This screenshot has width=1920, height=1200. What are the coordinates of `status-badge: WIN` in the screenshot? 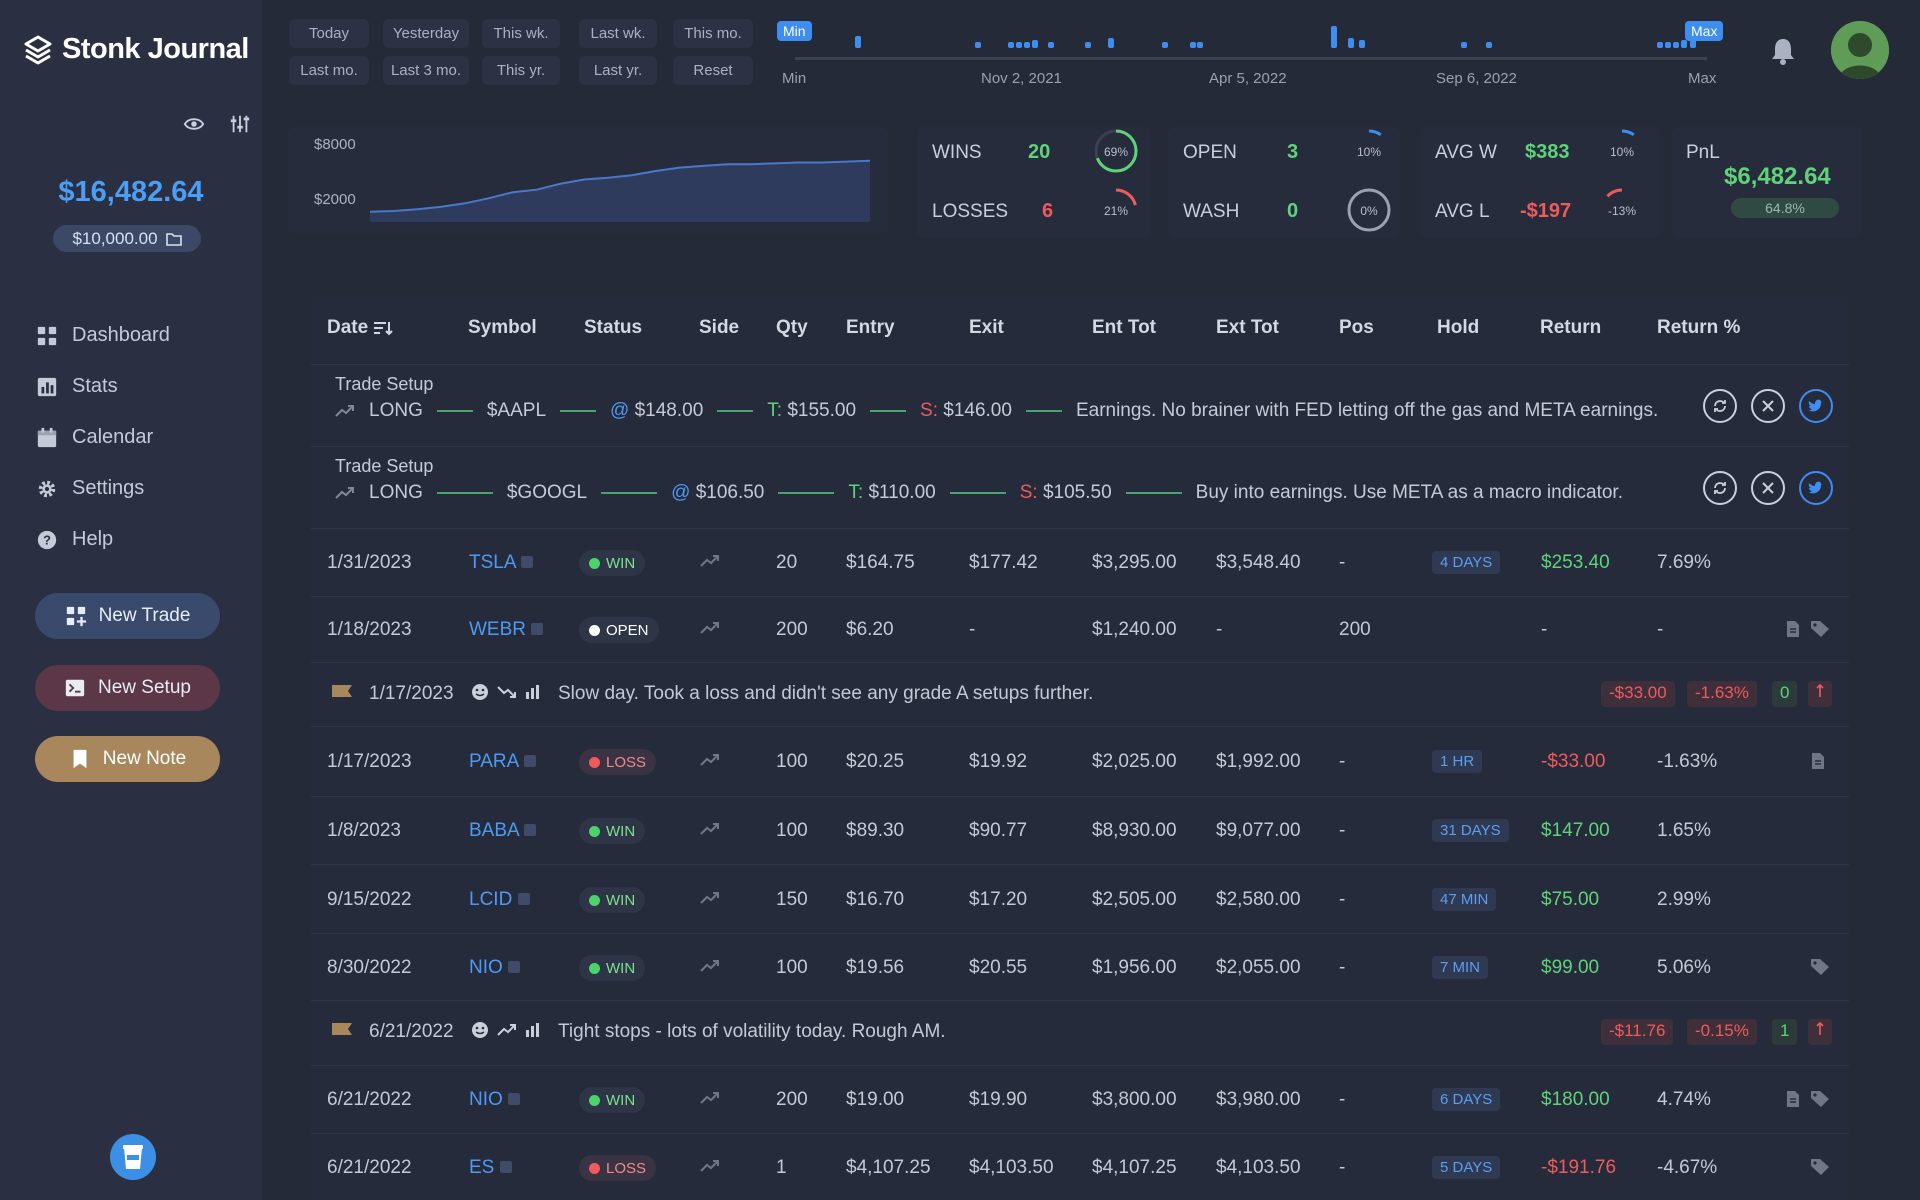 It's located at (612, 968).